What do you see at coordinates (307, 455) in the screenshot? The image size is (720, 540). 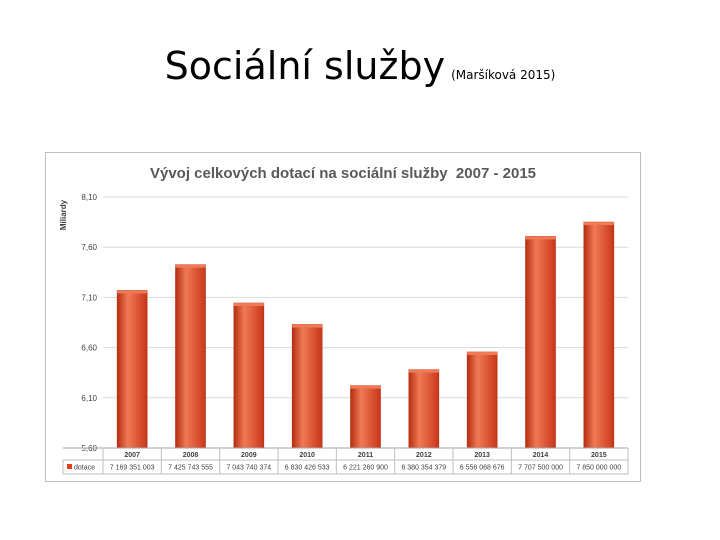 I see `x-category-label: 2010` at bounding box center [307, 455].